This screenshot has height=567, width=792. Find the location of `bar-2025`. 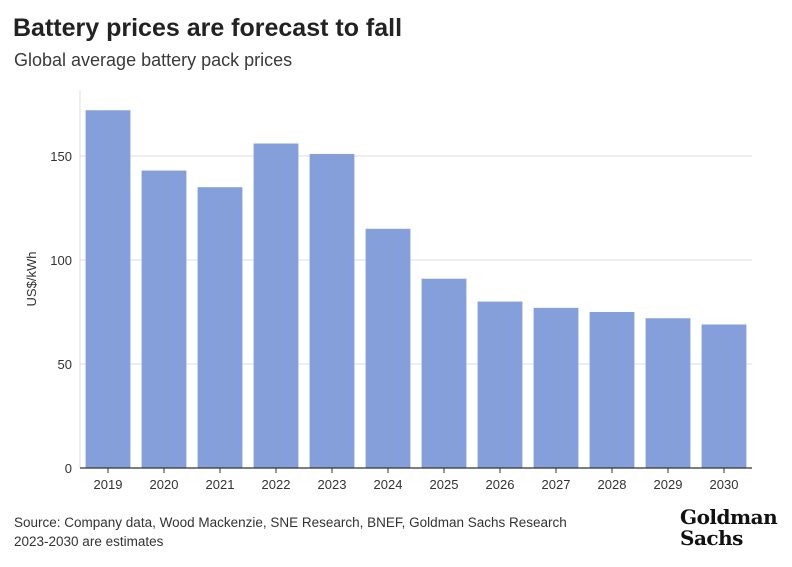

bar-2025 is located at coordinates (444, 373).